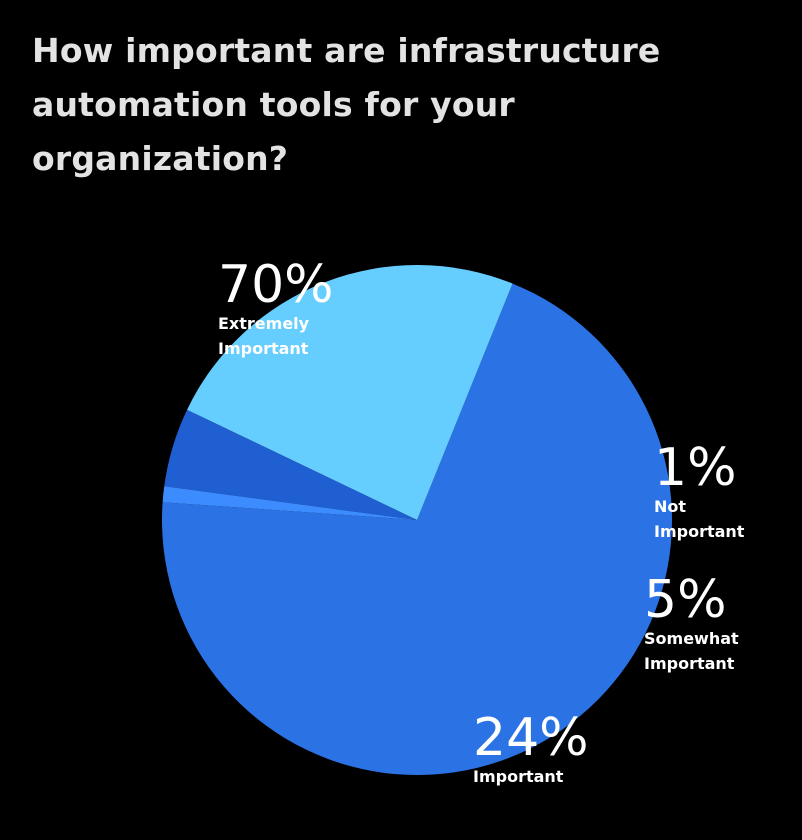  I want to click on slice-label-somewhat-important: 5%Somewhat Important, so click(691, 621).